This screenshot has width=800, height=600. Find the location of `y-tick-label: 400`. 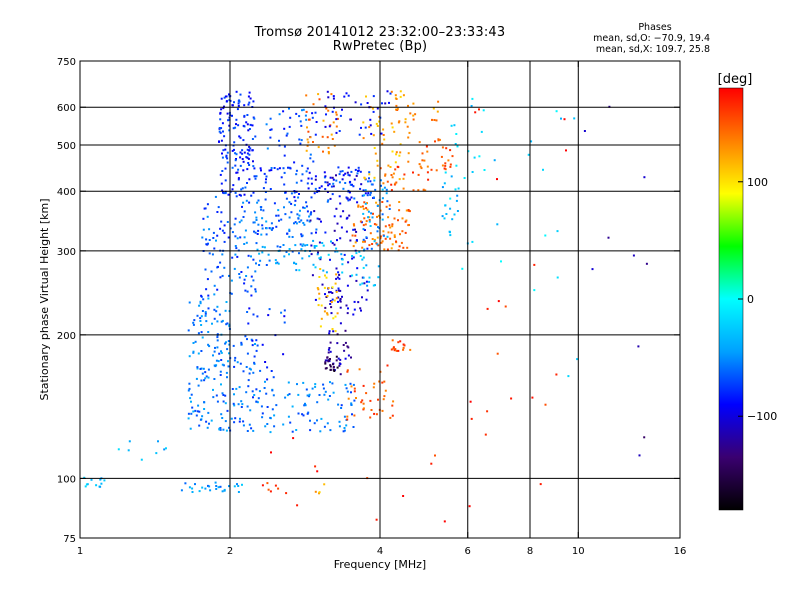

y-tick-label: 400 is located at coordinates (66, 192).